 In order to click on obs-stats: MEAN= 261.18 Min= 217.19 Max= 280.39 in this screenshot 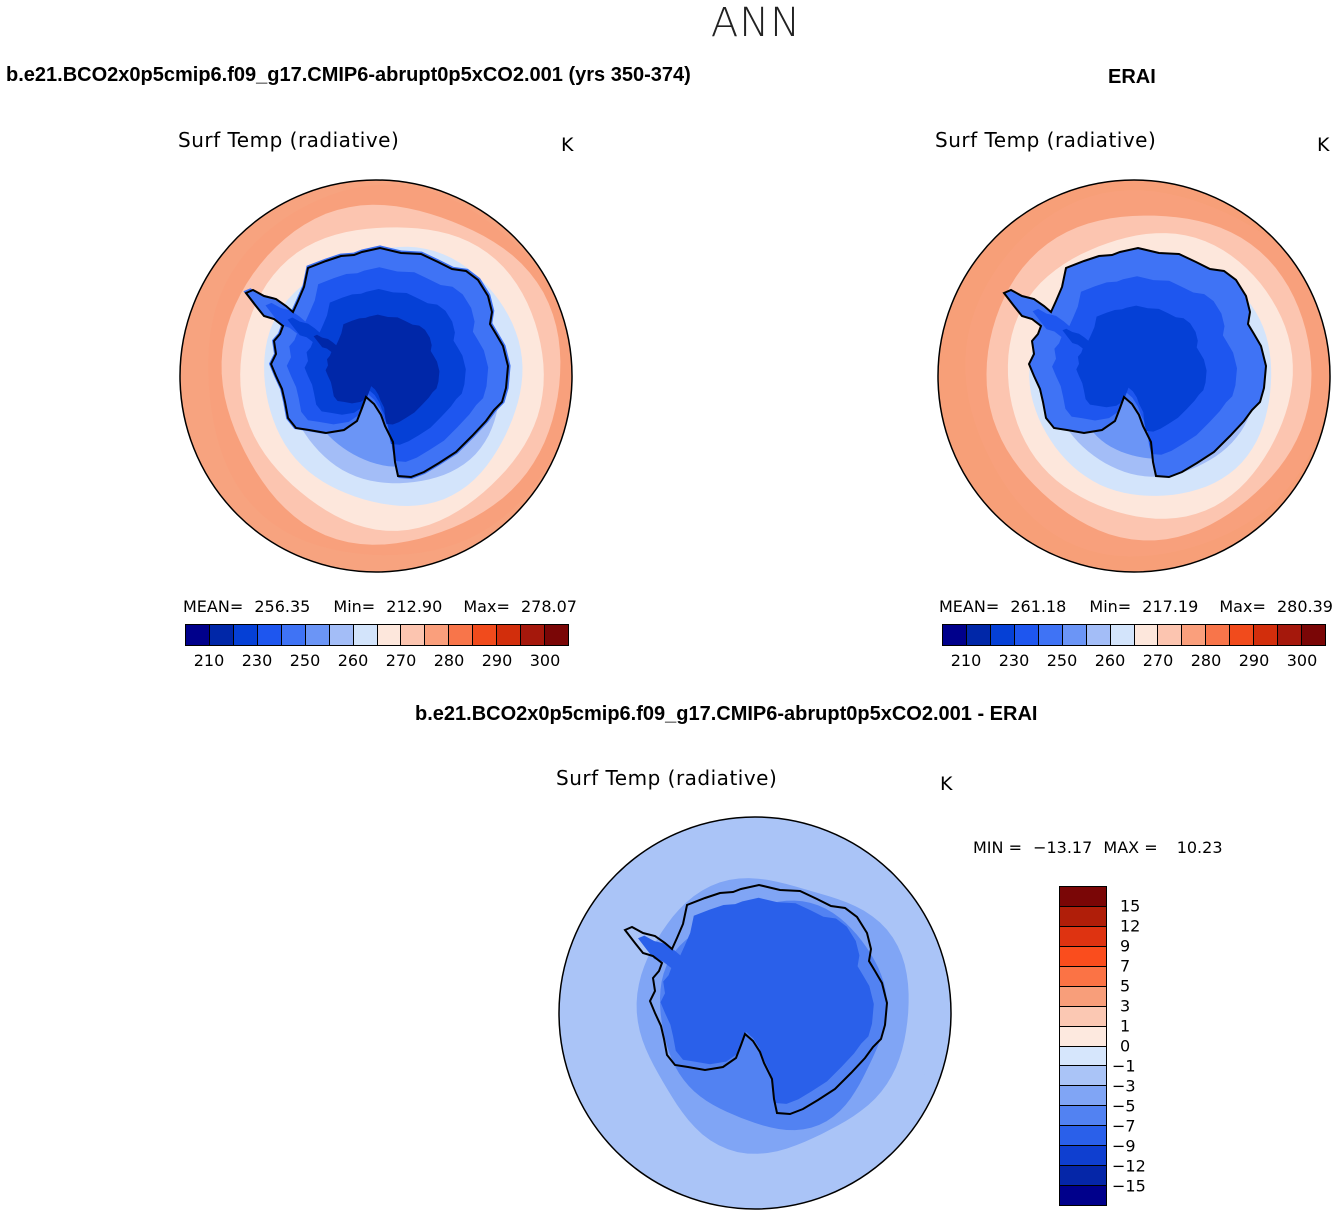, I will do `click(1136, 606)`.